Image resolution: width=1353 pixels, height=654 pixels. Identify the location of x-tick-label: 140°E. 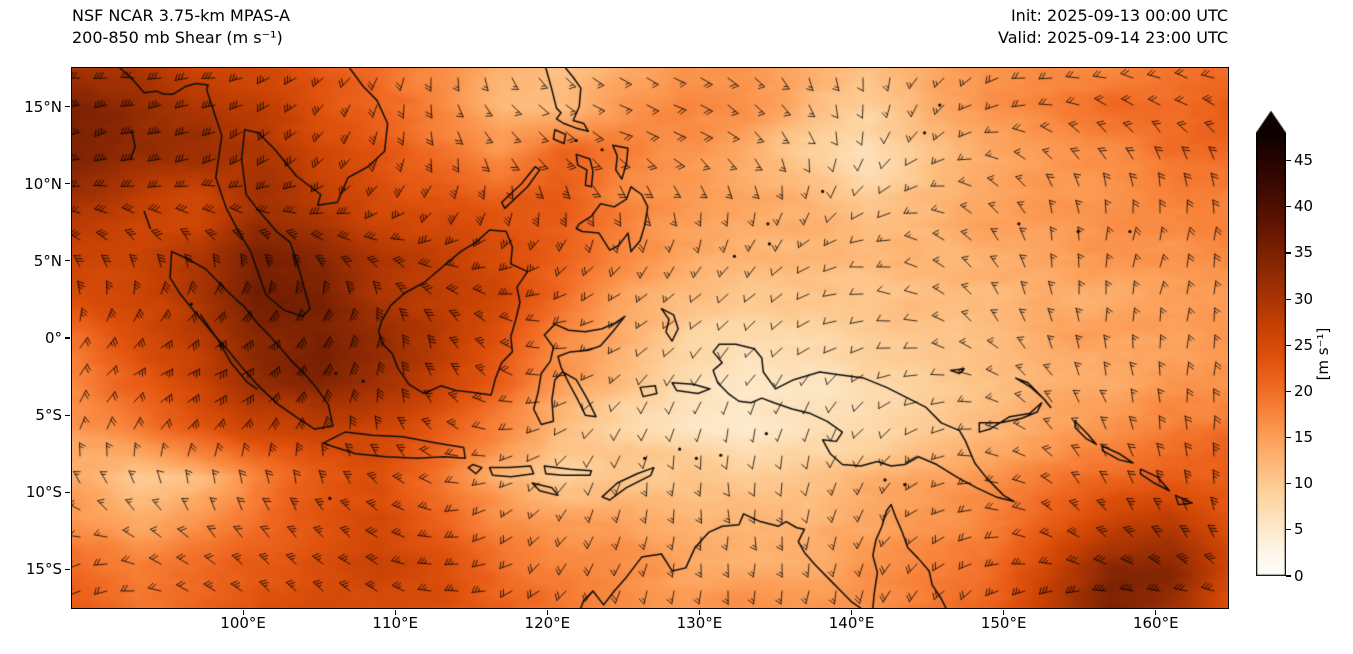
(851, 623).